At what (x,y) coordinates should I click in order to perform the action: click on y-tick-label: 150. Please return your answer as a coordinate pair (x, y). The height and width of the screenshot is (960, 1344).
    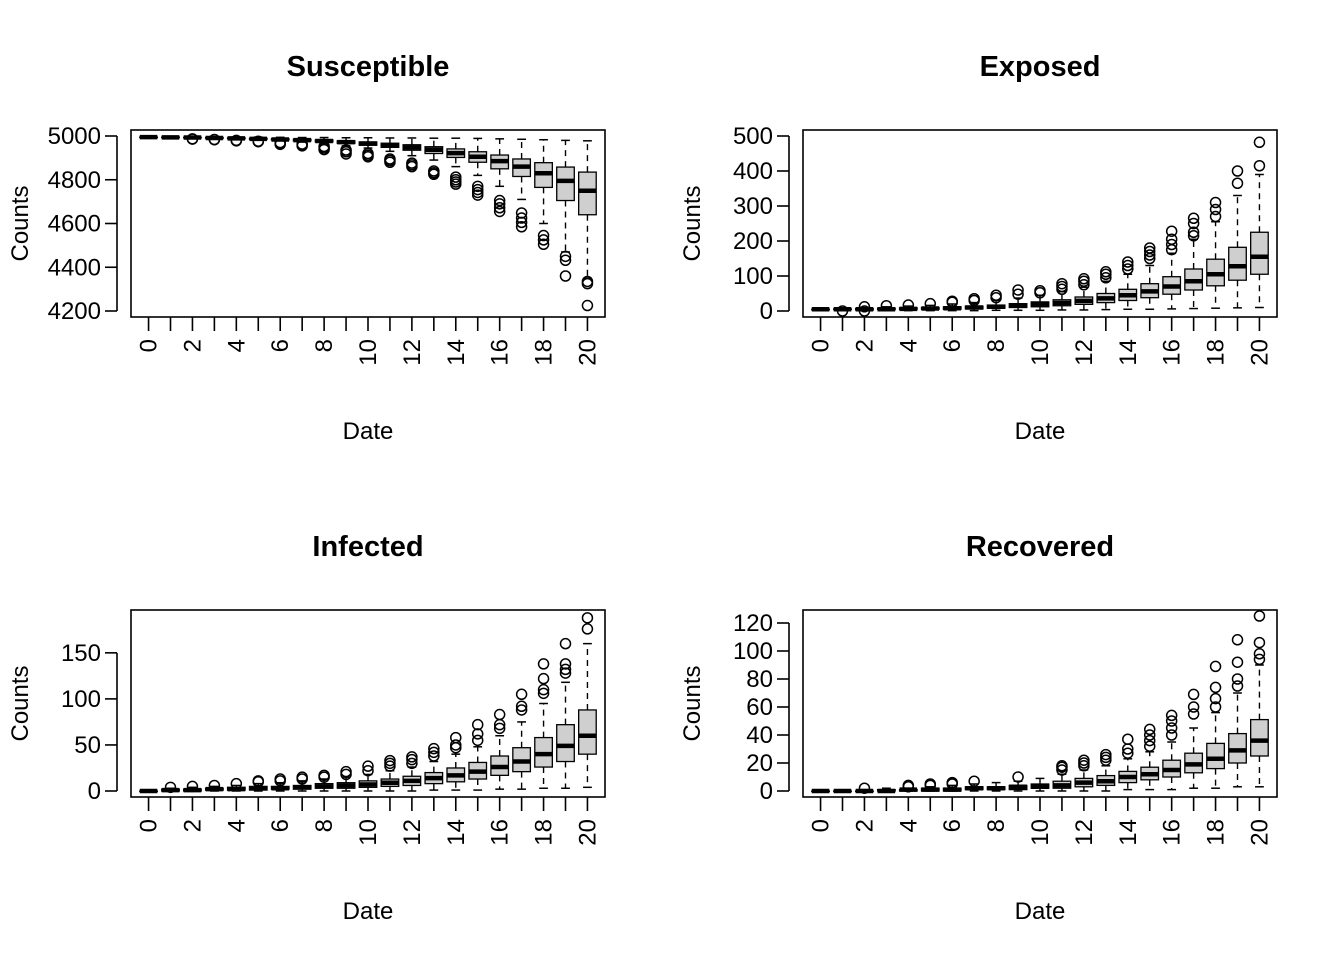
    Looking at the image, I should click on (81, 653).